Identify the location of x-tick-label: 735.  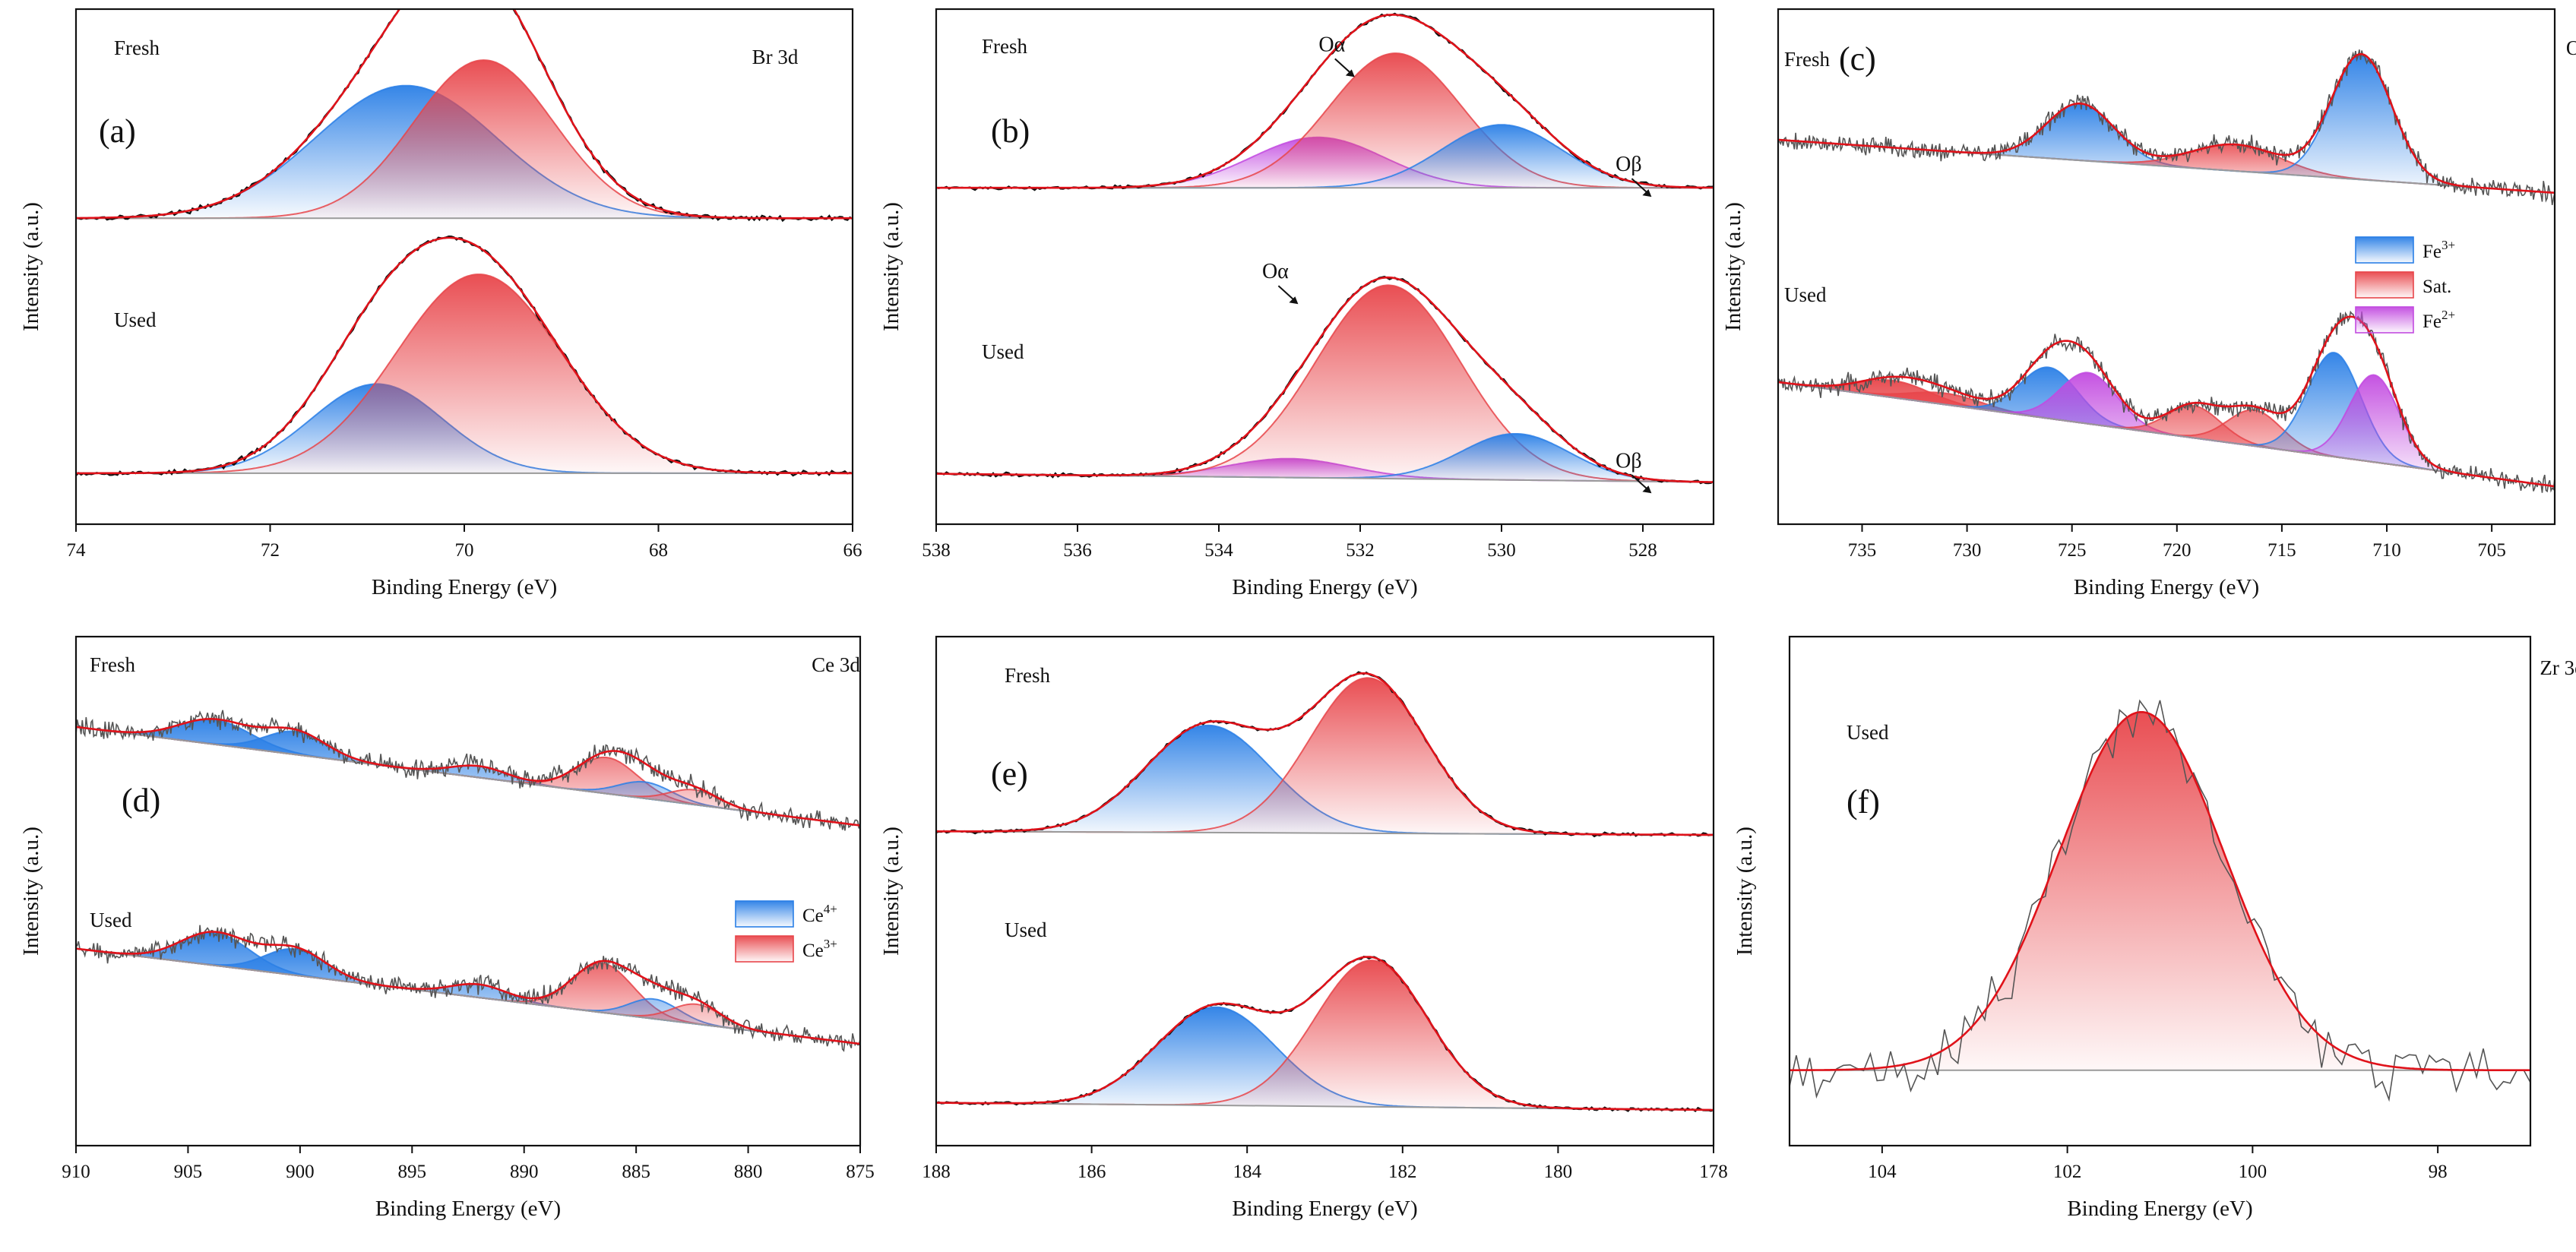
(1862, 550).